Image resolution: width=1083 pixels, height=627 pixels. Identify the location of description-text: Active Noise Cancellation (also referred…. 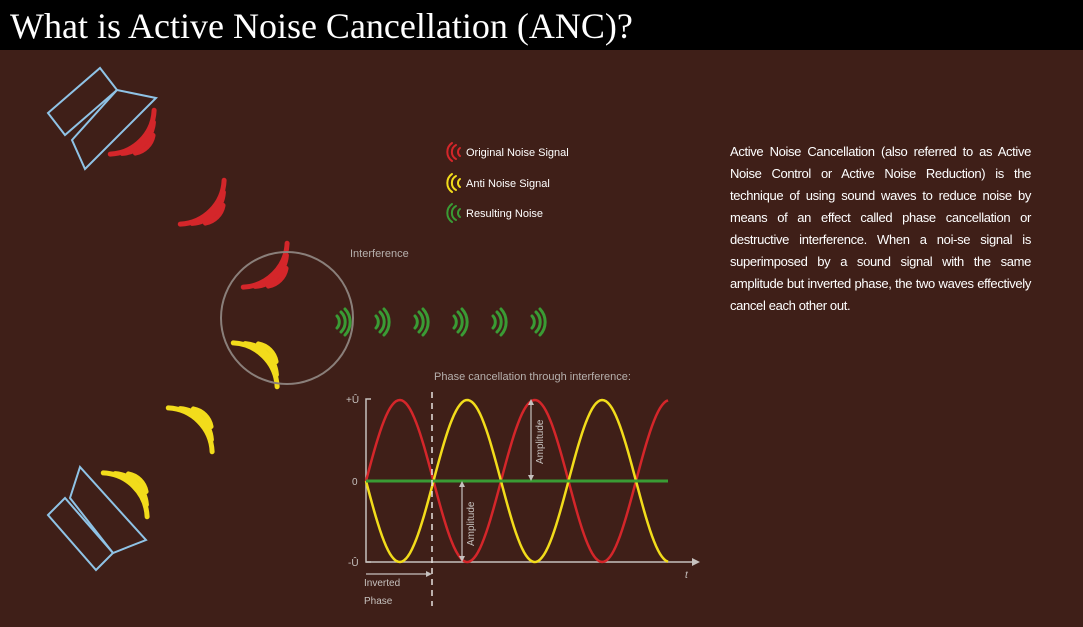
(880, 228).